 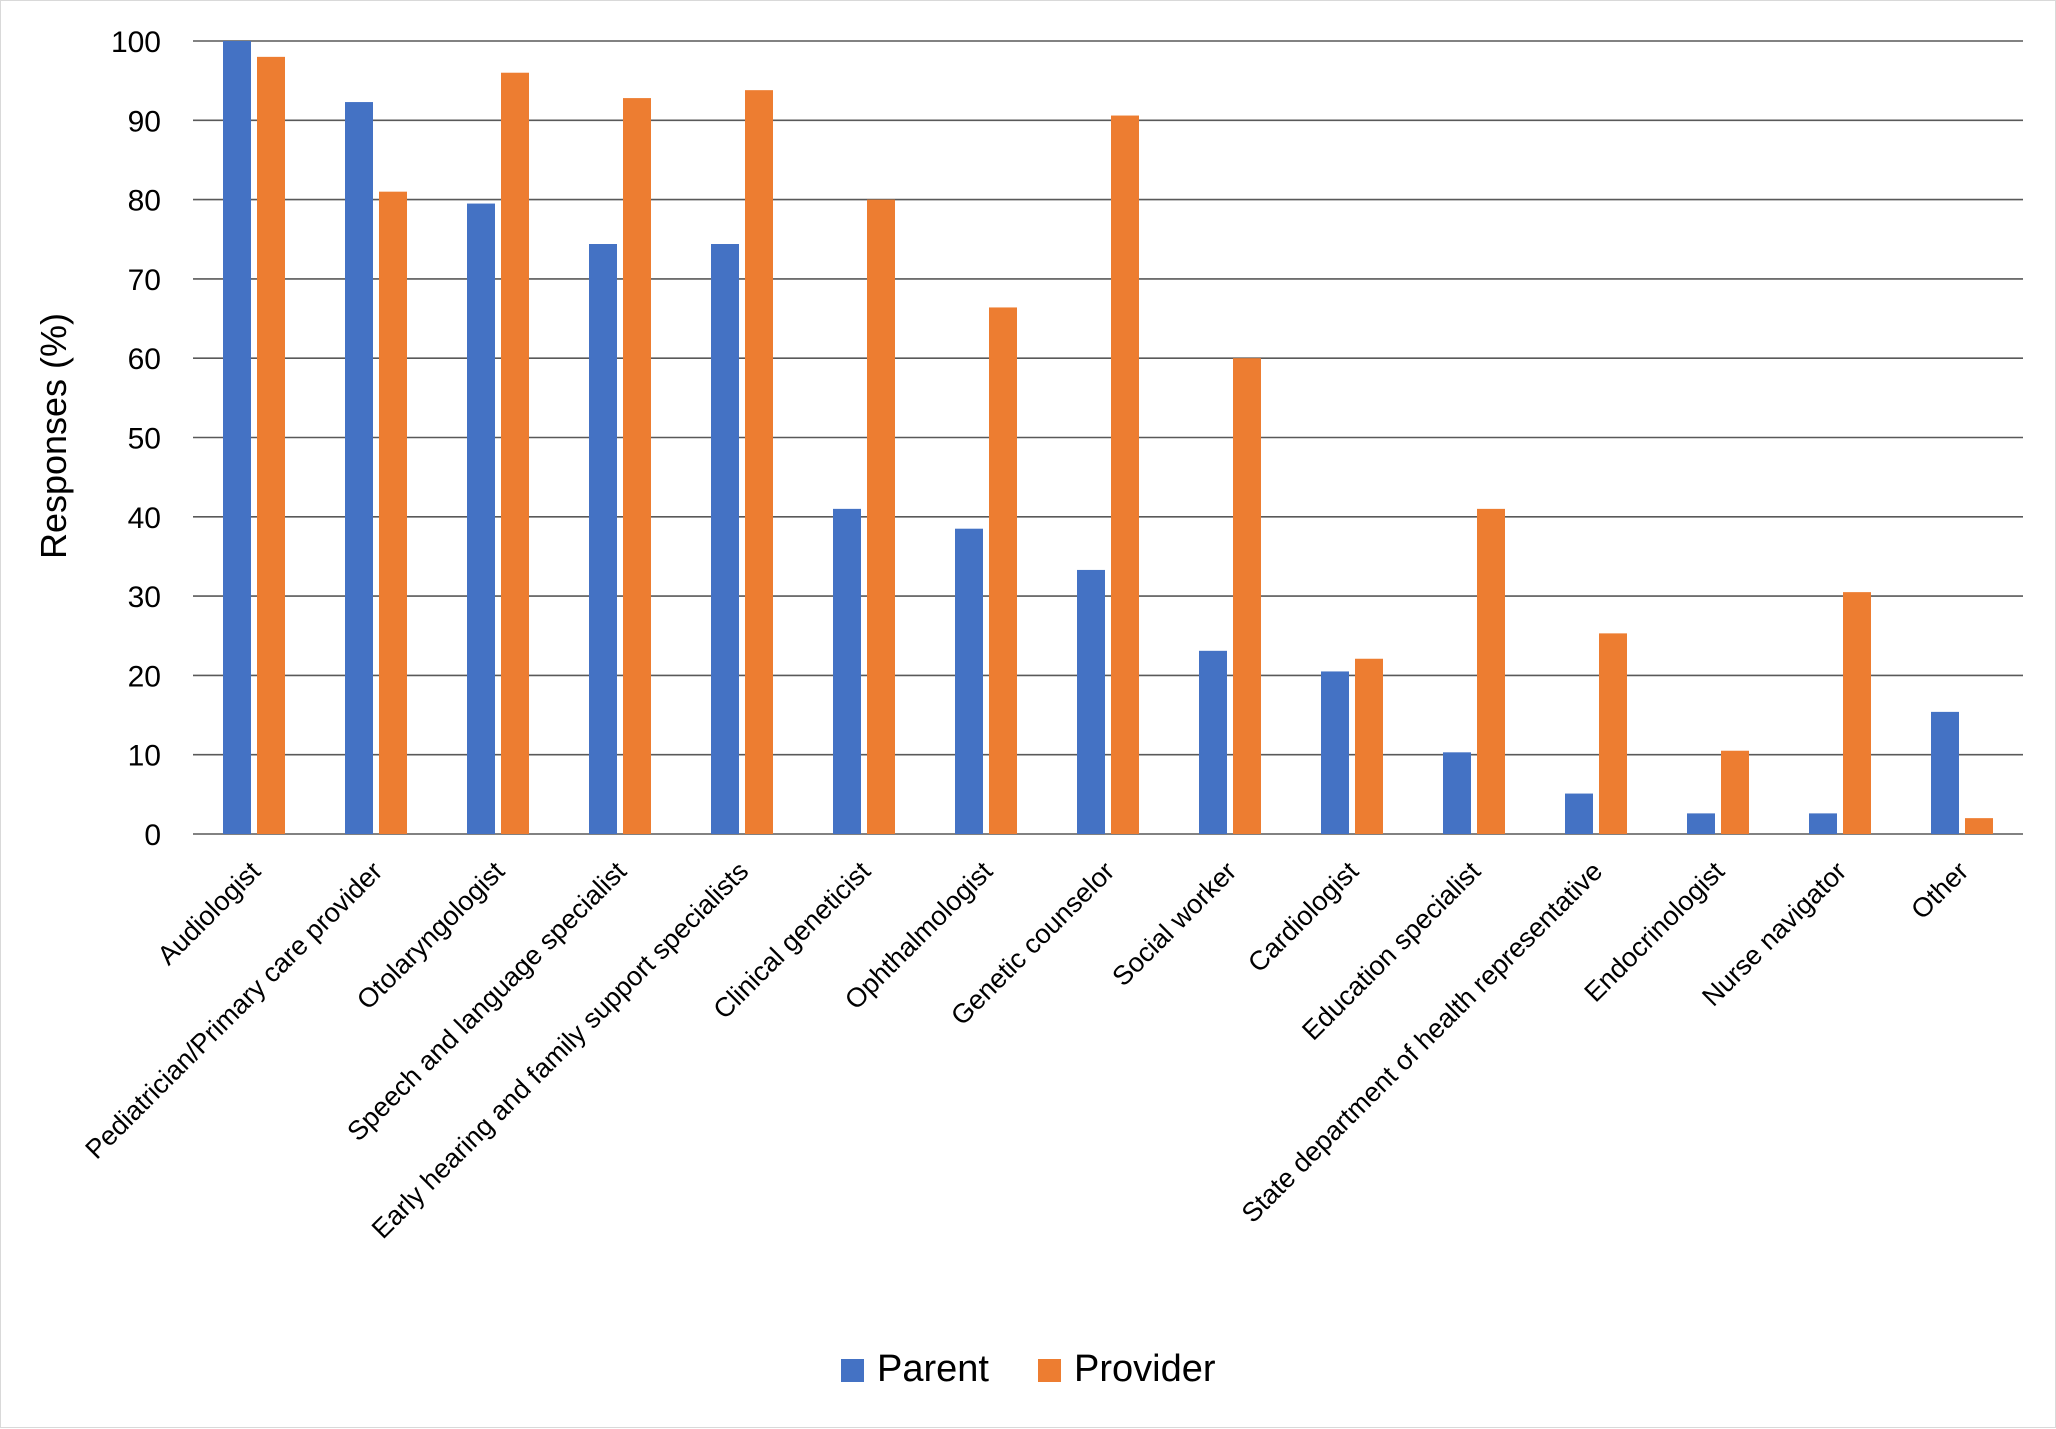 I want to click on legend-label-provider: Provider, so click(x=1145, y=1369).